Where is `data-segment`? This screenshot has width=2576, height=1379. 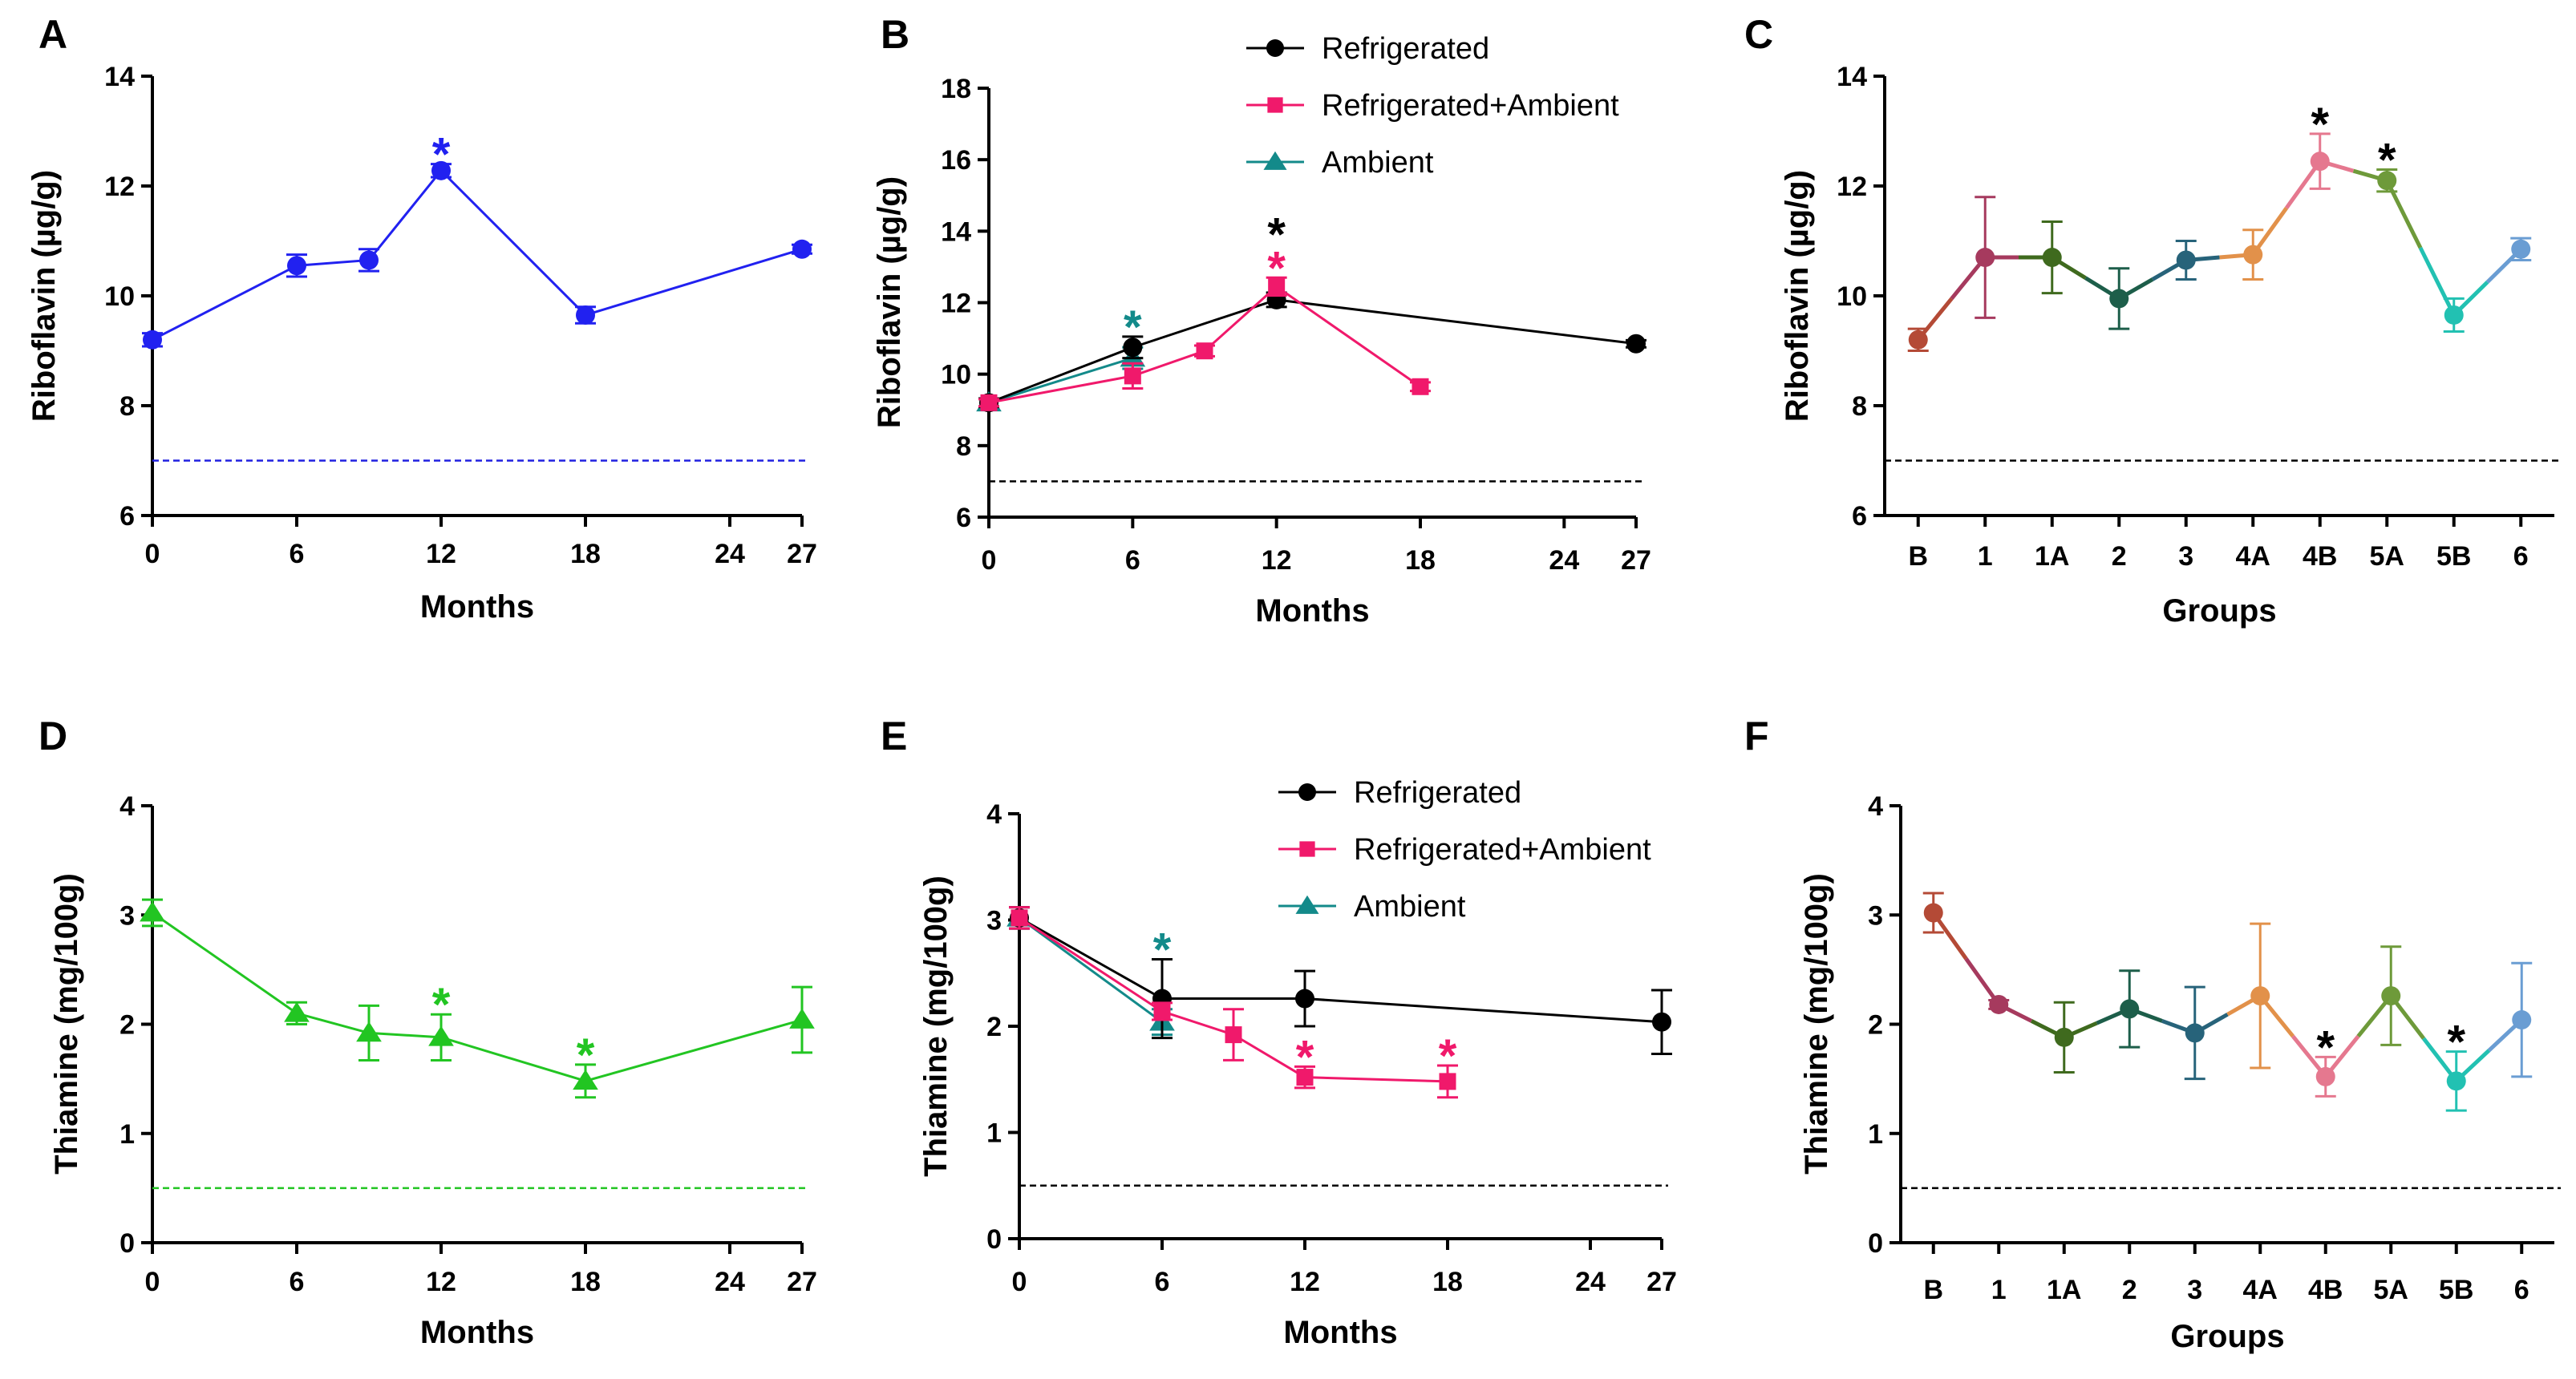 data-segment is located at coordinates (2437, 281).